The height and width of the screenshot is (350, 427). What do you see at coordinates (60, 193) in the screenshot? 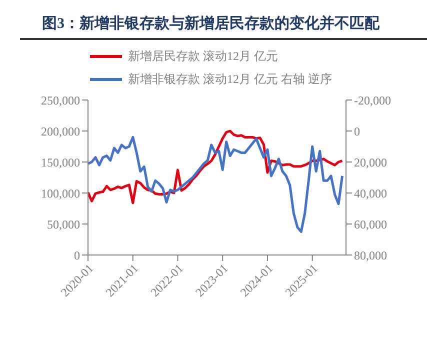
I see `y-tick-label: 100,000` at bounding box center [60, 193].